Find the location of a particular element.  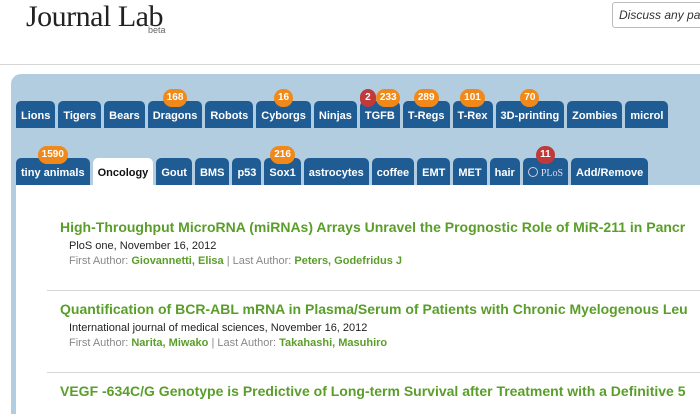

tab: Gout is located at coordinates (174, 171).